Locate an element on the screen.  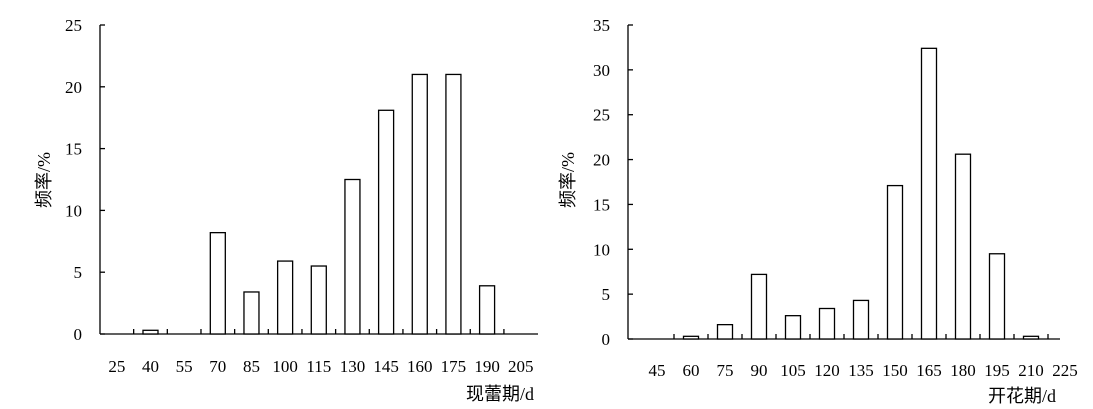
x-tick-label: 160 is located at coordinates (420, 366).